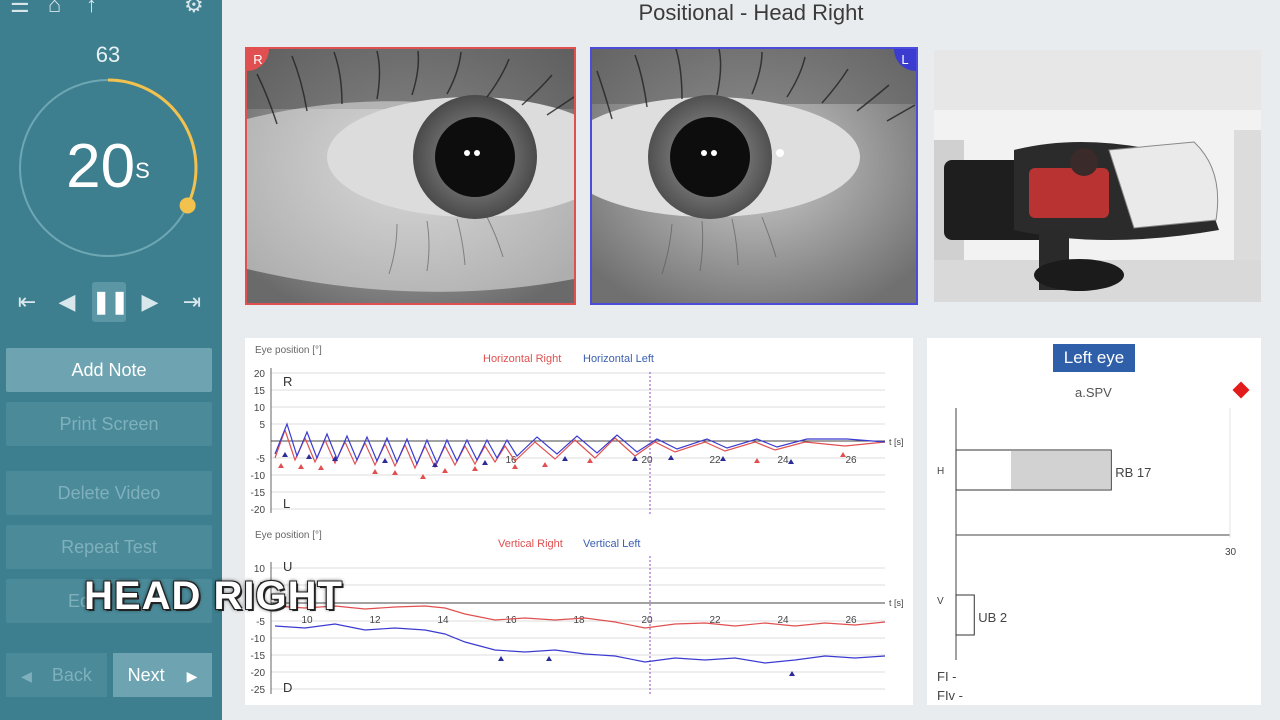 The width and height of the screenshot is (1280, 720). Describe the element at coordinates (579, 620) in the screenshot. I see `v-xtick: 18` at that location.